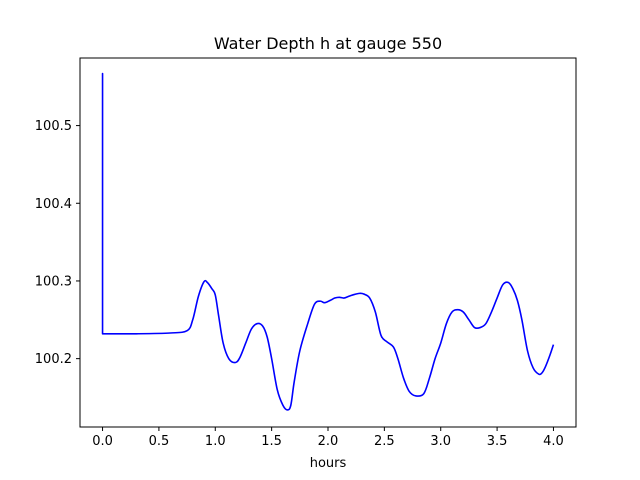 This screenshot has width=640, height=480. What do you see at coordinates (271, 441) in the screenshot?
I see `x-tick-label: 1.5` at bounding box center [271, 441].